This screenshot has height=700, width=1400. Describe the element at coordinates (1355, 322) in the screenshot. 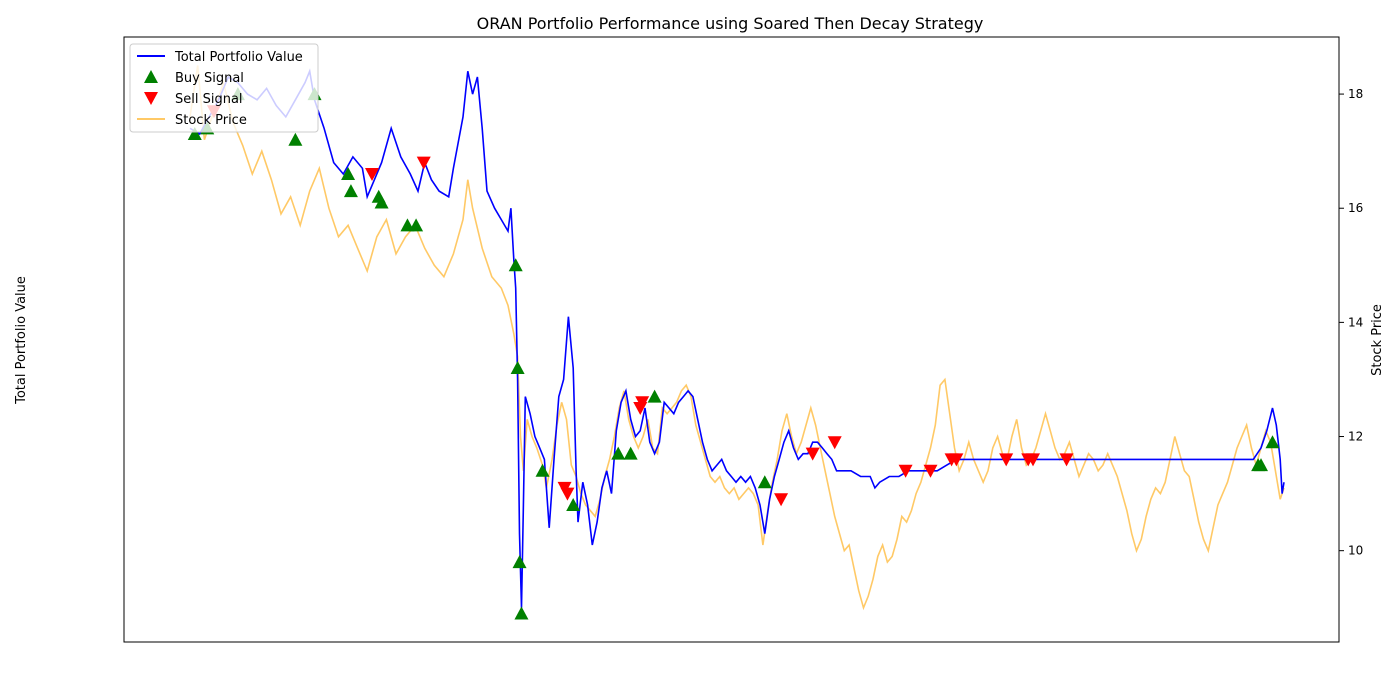

I see `right-tick-label: 14` at that location.